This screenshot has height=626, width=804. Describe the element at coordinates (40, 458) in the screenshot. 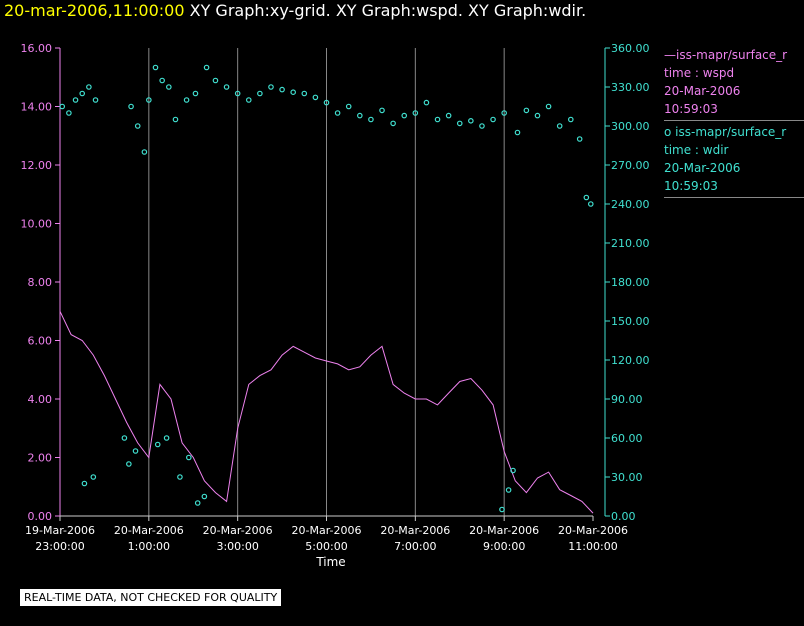

I see `y-left-tick-label: 2.00` at that location.